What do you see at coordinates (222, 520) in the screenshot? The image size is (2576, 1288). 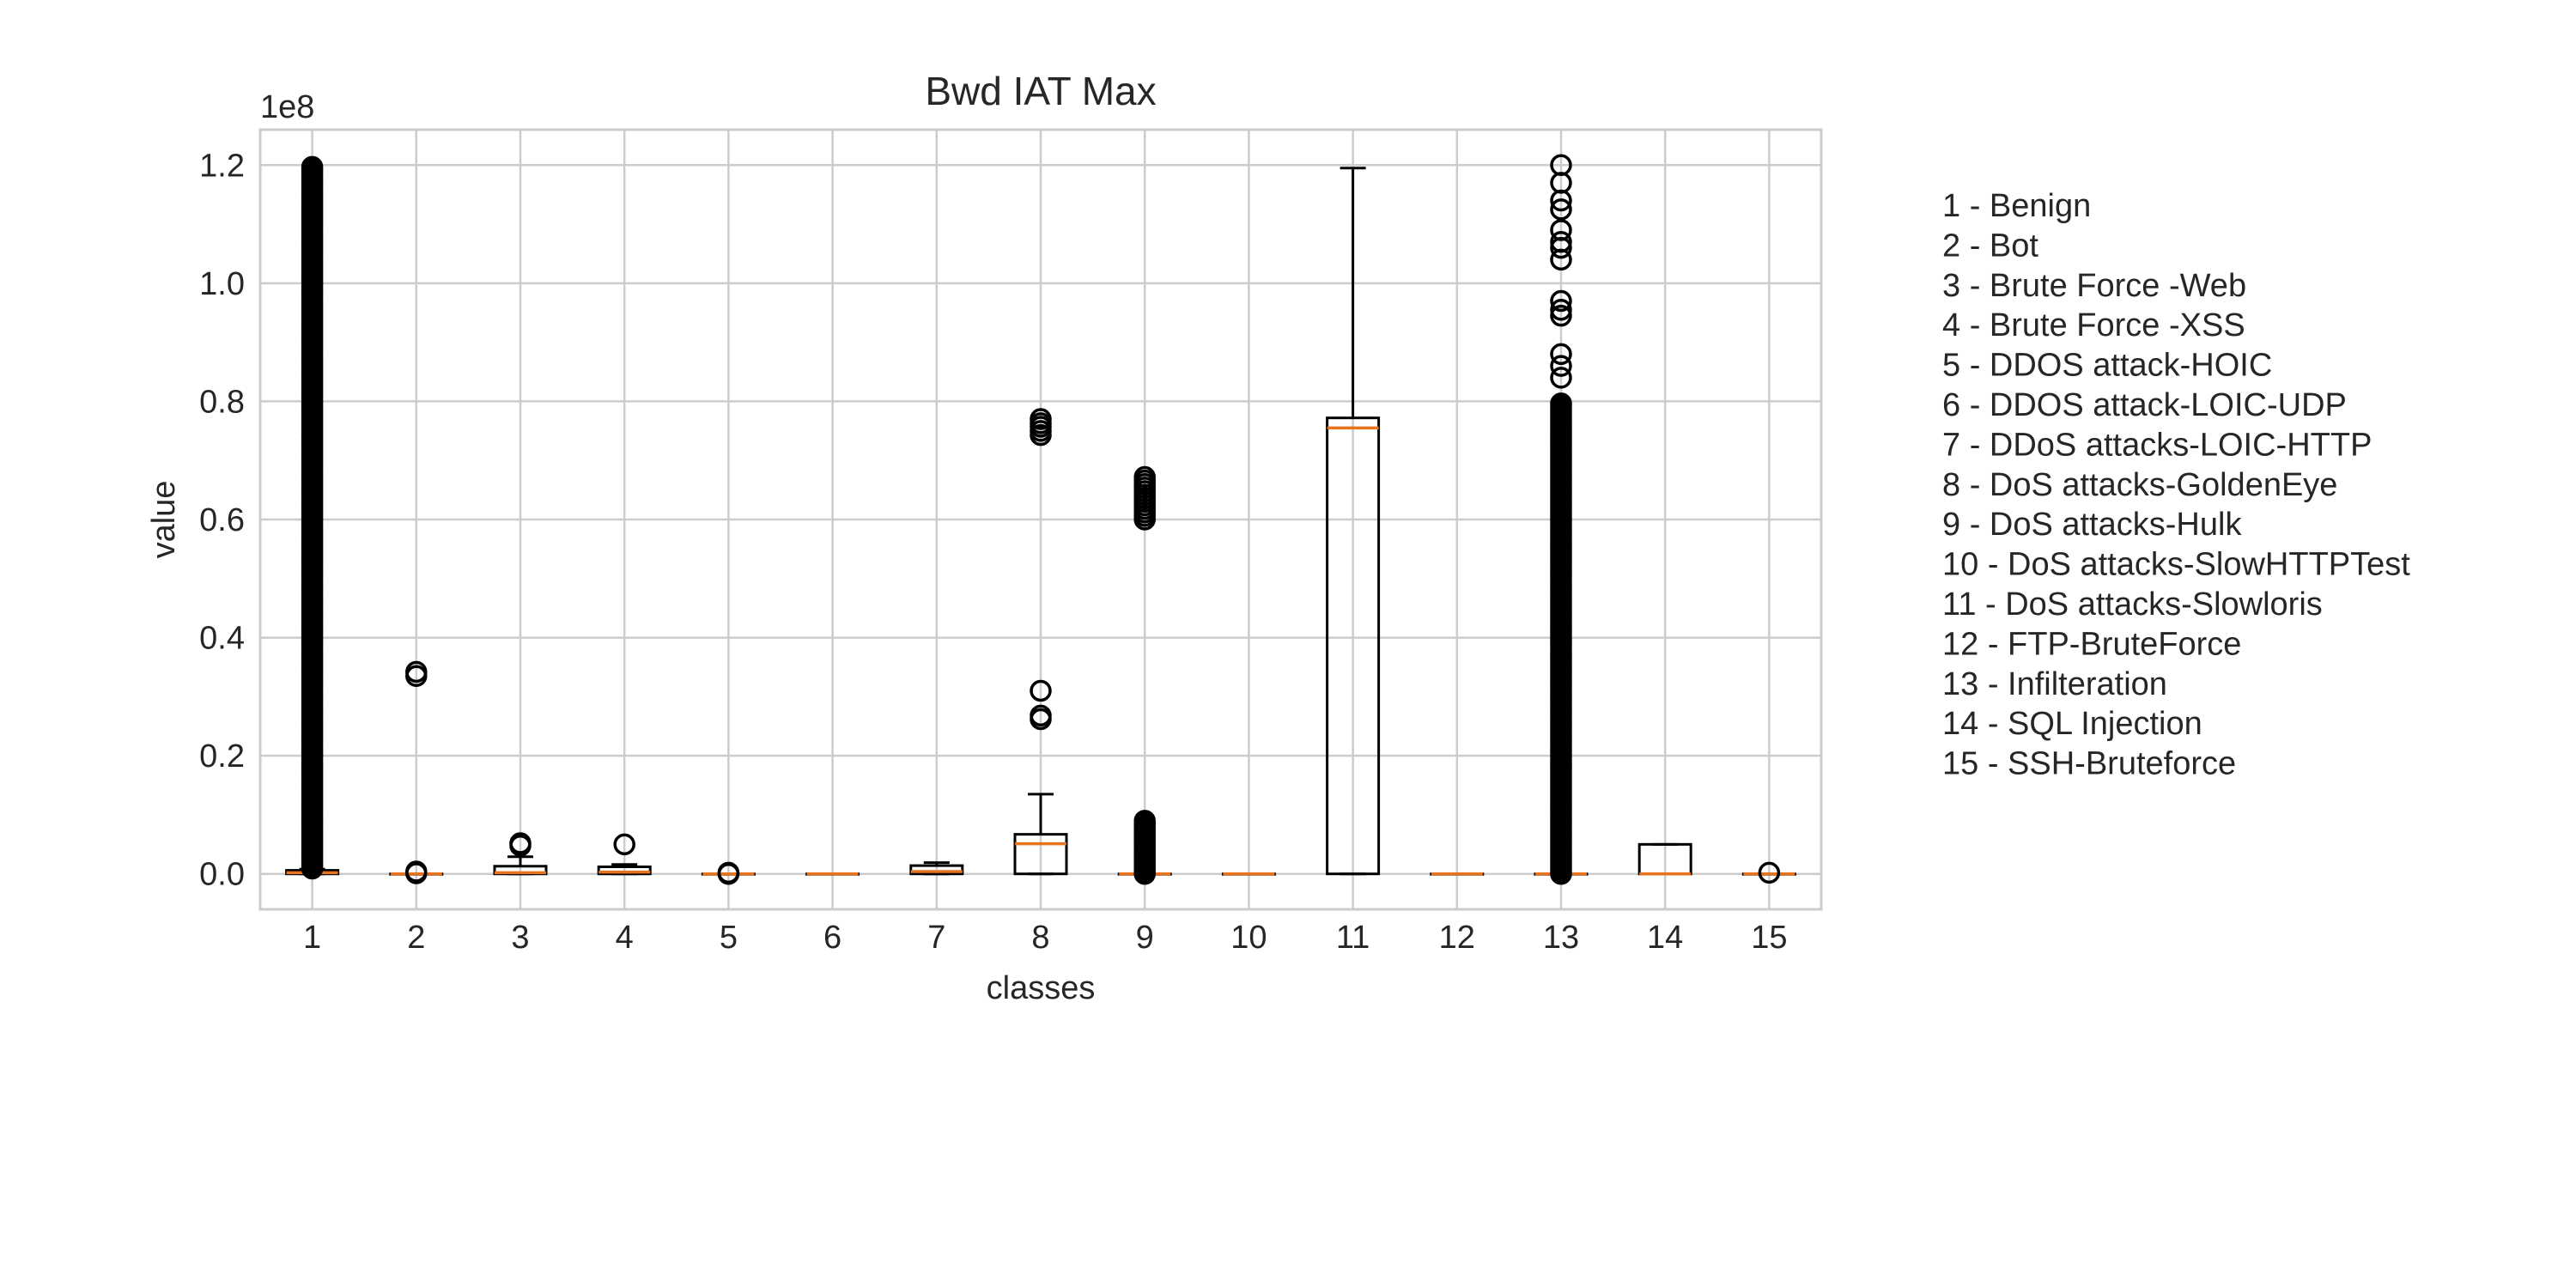 I see `y-tick-label: 0.6` at bounding box center [222, 520].